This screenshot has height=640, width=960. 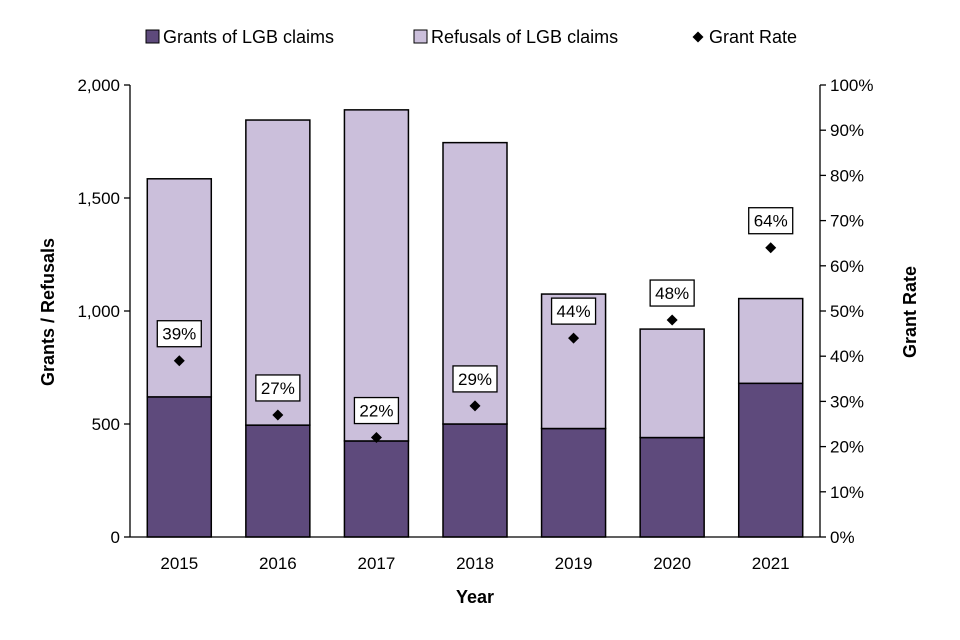 What do you see at coordinates (475, 480) in the screenshot?
I see `bar-grants-2018` at bounding box center [475, 480].